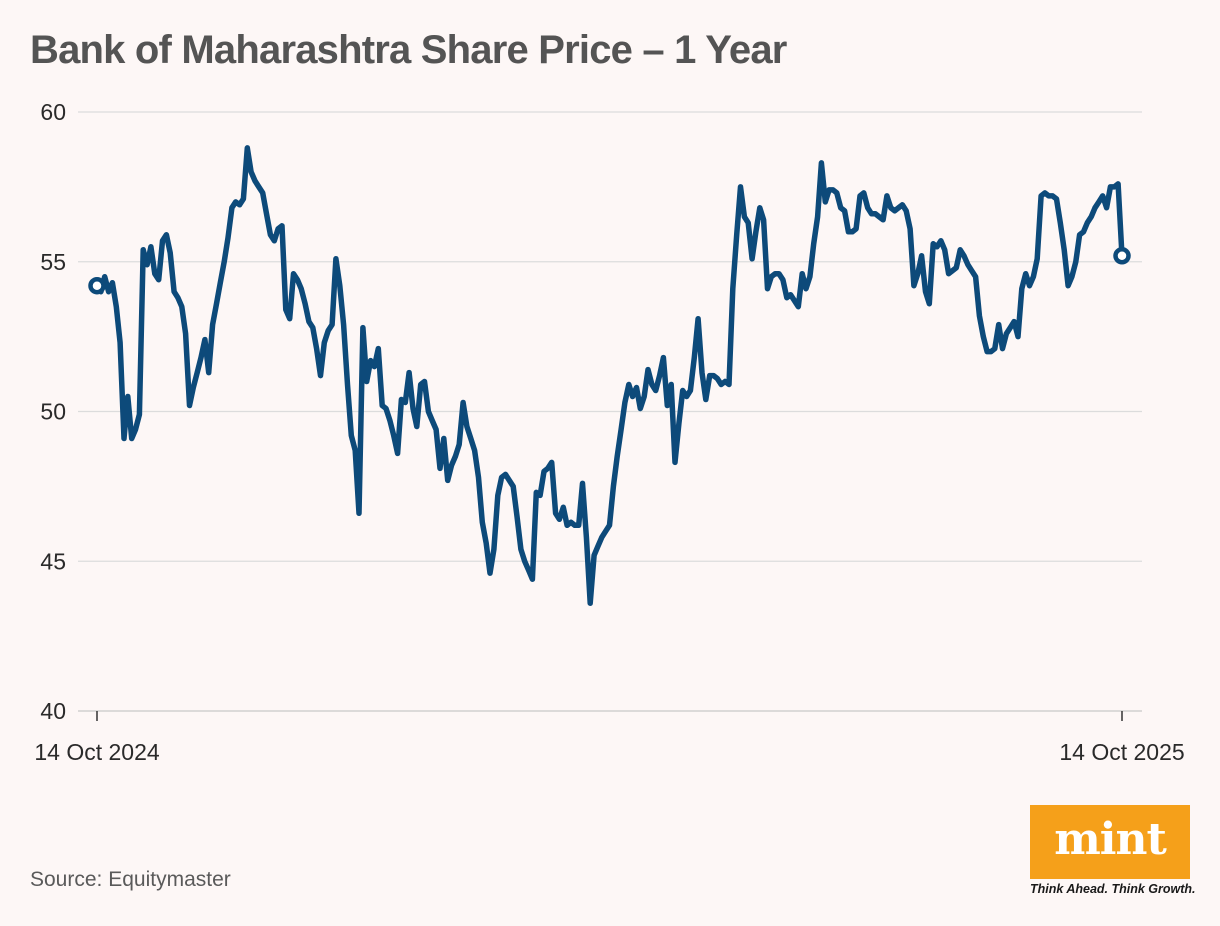 The height and width of the screenshot is (926, 1220). I want to click on x-tick-label-start: 14 Oct 2024, so click(97, 752).